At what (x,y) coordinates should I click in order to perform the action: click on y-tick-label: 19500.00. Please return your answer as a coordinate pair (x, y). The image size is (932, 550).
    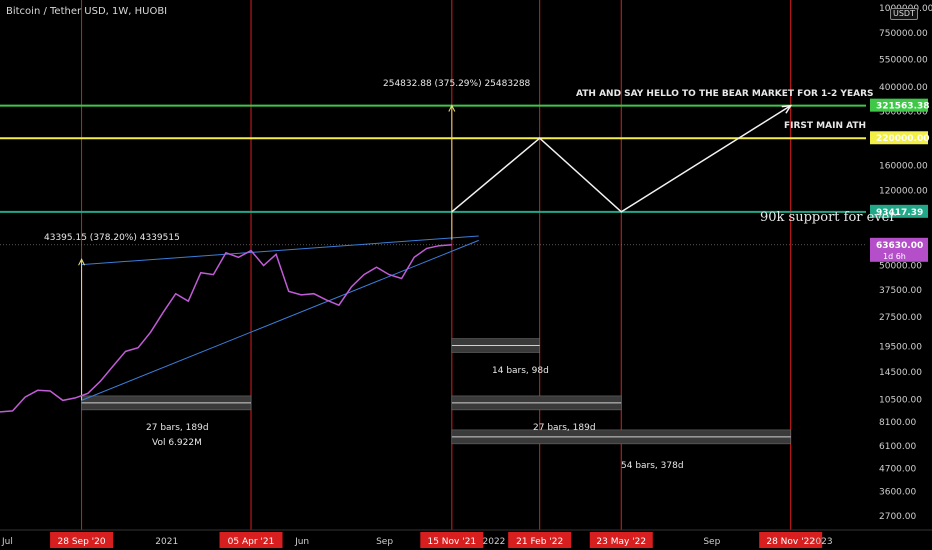
    Looking at the image, I should click on (900, 347).